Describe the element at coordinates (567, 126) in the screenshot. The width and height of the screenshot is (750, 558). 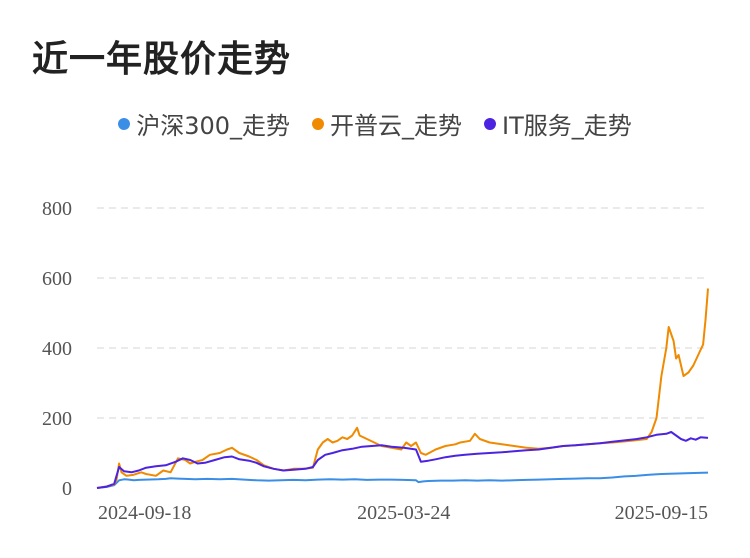
I see `legend-label: IT服务_走势` at that location.